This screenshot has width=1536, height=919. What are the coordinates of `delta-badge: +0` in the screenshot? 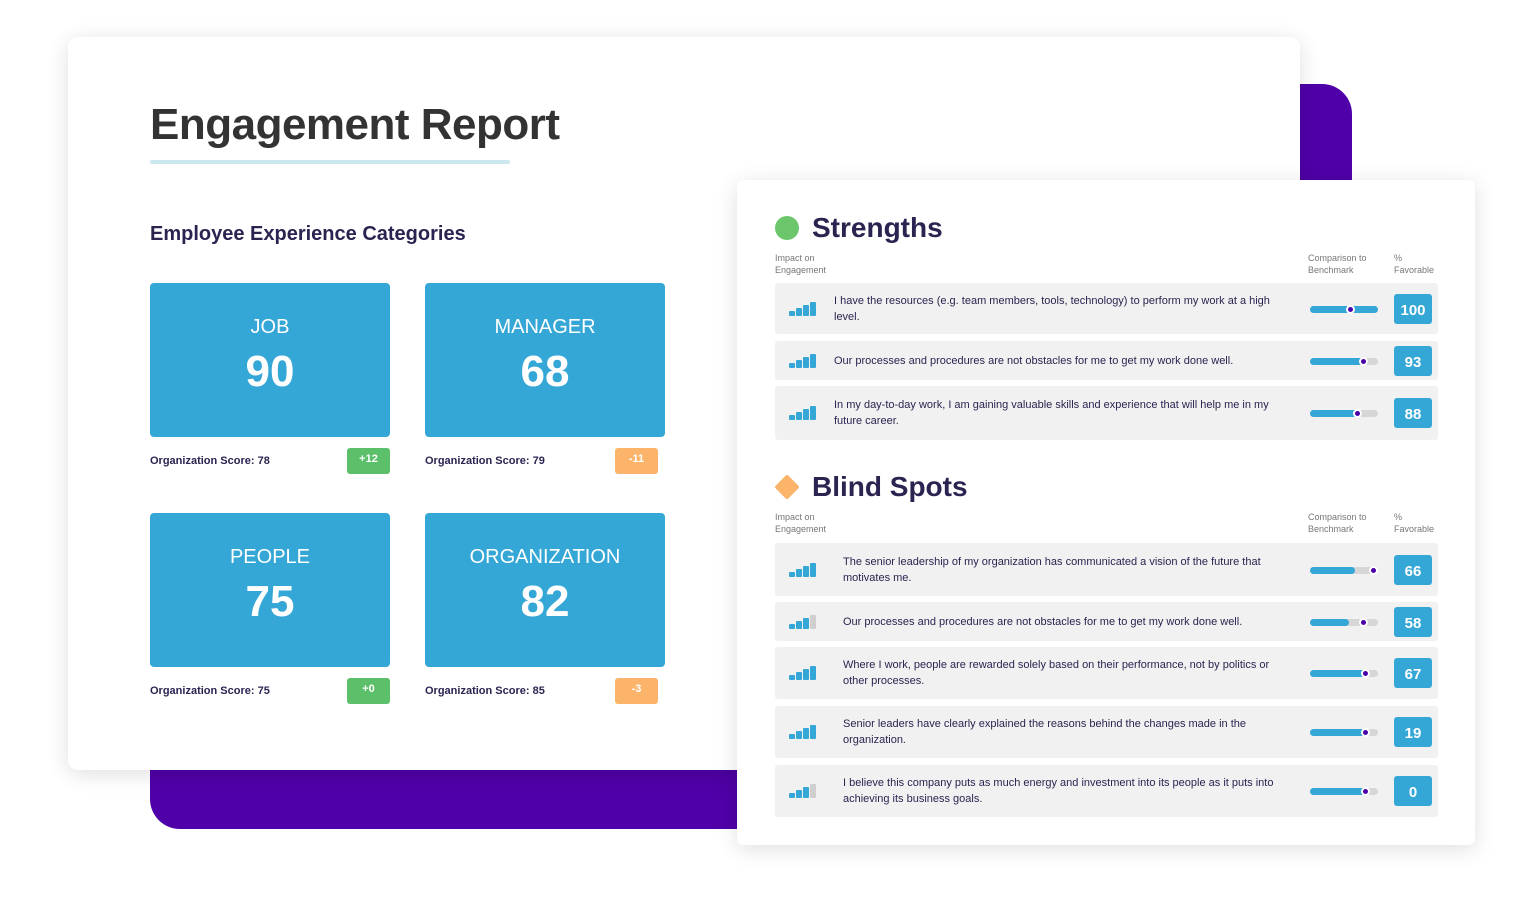 It's located at (368, 691).